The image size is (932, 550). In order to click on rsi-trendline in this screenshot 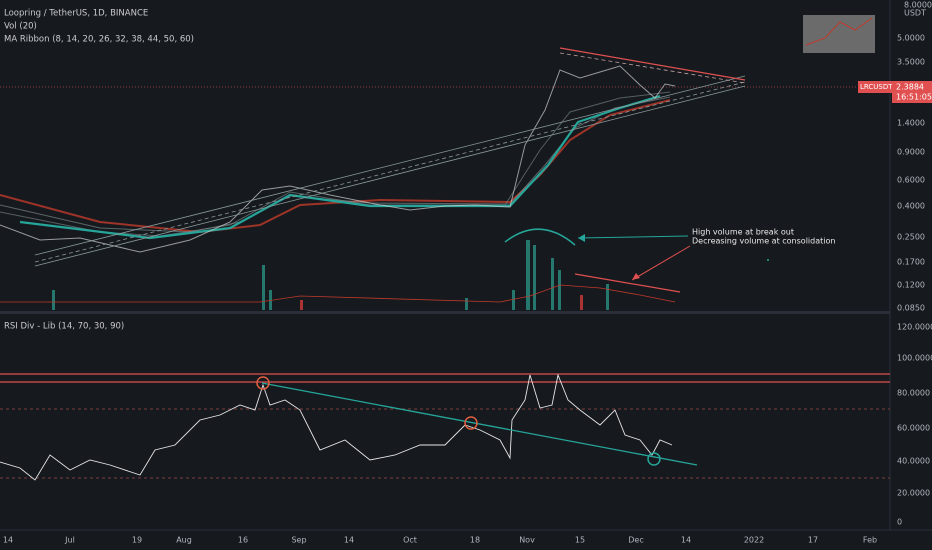, I will do `click(479, 424)`.